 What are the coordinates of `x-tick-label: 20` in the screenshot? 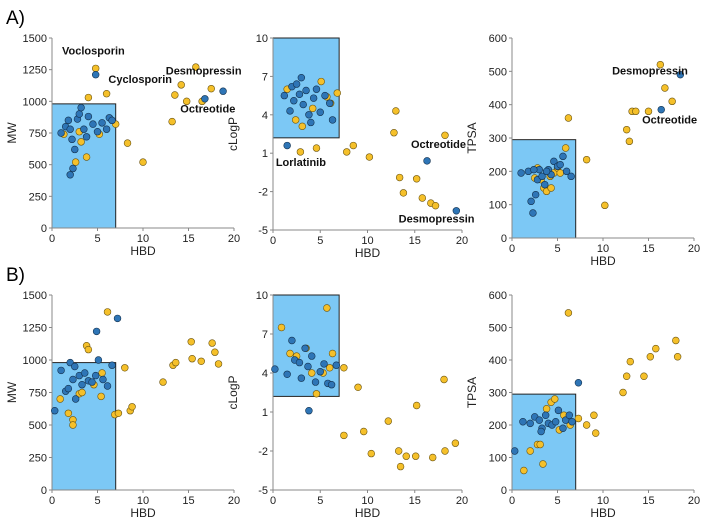 It's located at (234, 501).